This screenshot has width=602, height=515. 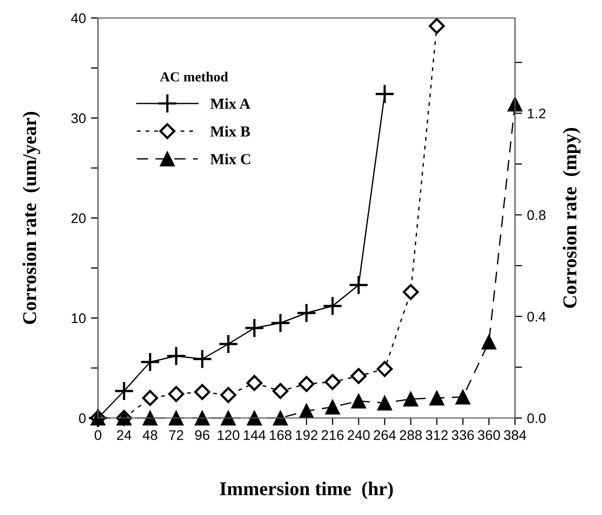 I want to click on x-tick-label: 144, so click(x=255, y=435).